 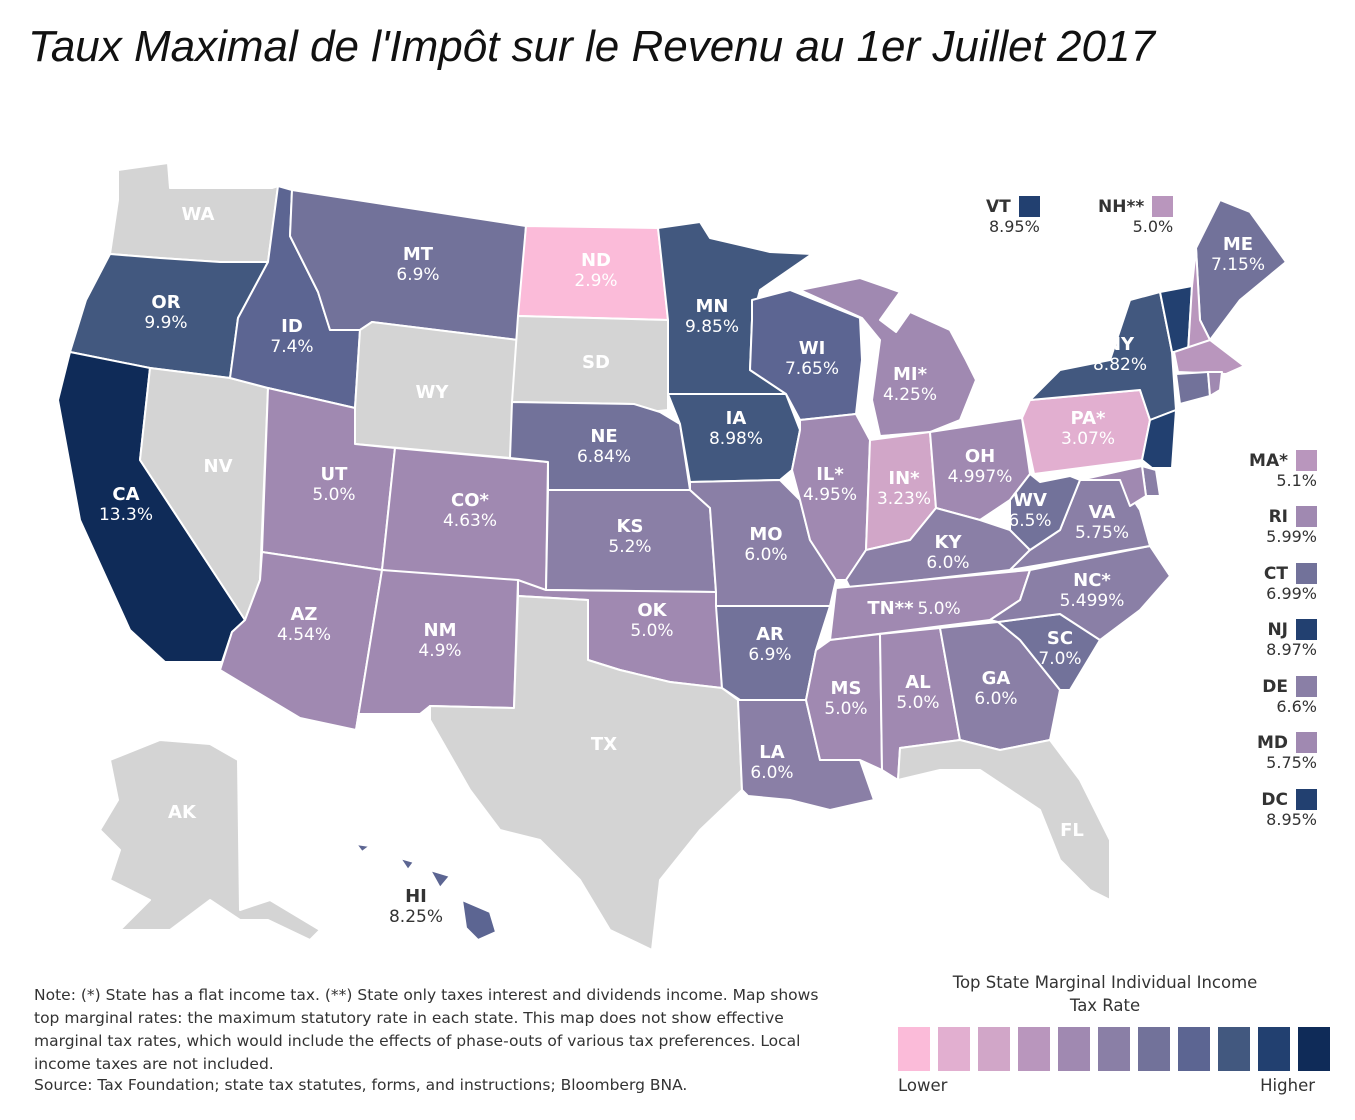 I want to click on callout-RI: RI 5.99%, so click(x=1291, y=526).